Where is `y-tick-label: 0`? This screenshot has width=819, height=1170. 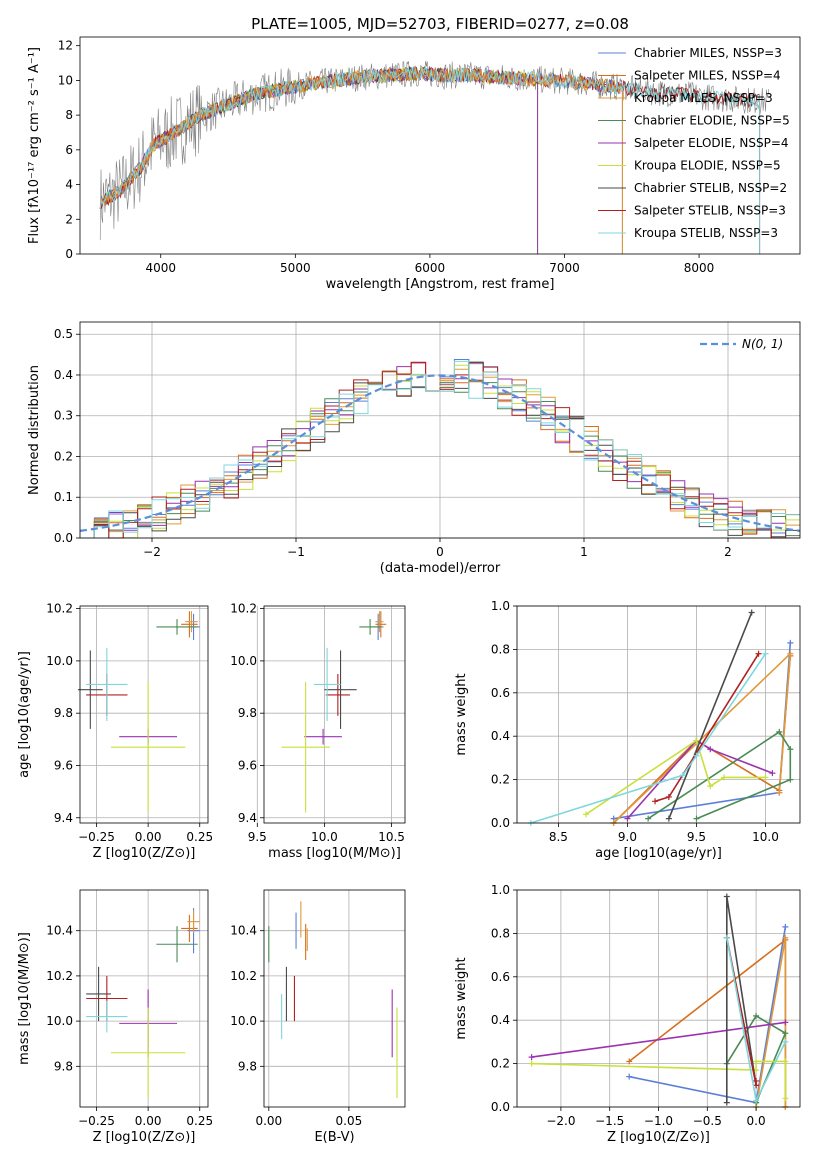
y-tick-label: 0 is located at coordinates (69, 254).